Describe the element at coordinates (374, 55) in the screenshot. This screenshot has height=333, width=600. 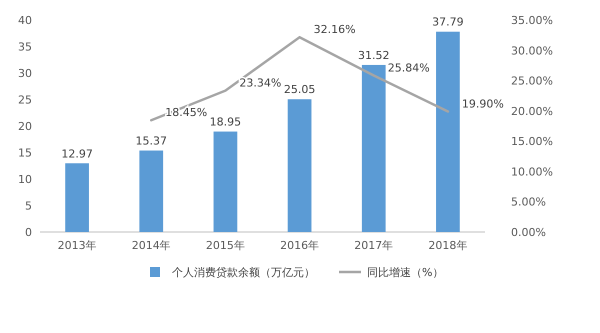
I see `data-label: 31.52` at that location.